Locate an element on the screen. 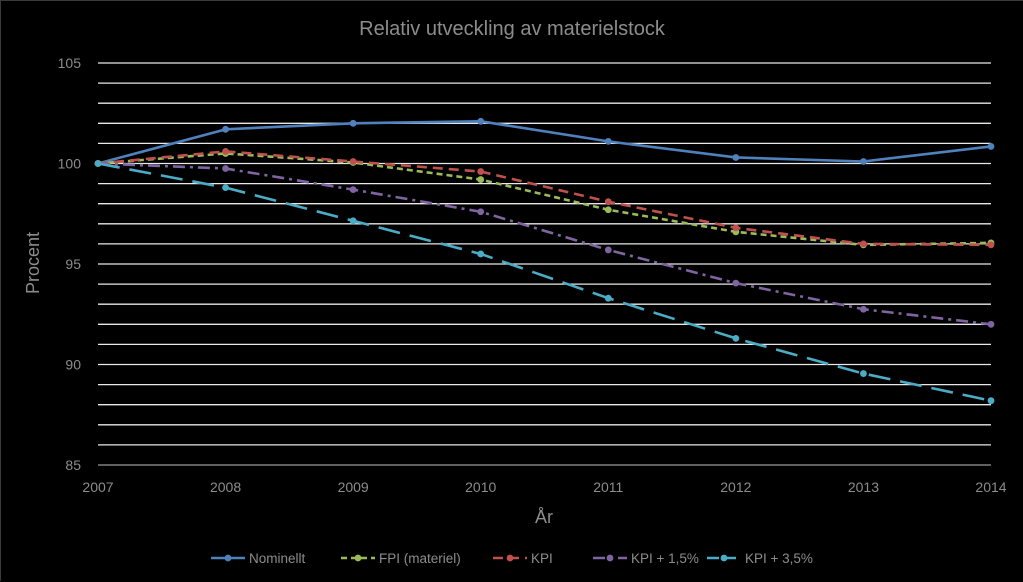 This screenshot has width=1023, height=582. legend-item: KPI + 1,5% is located at coordinates (646, 558).